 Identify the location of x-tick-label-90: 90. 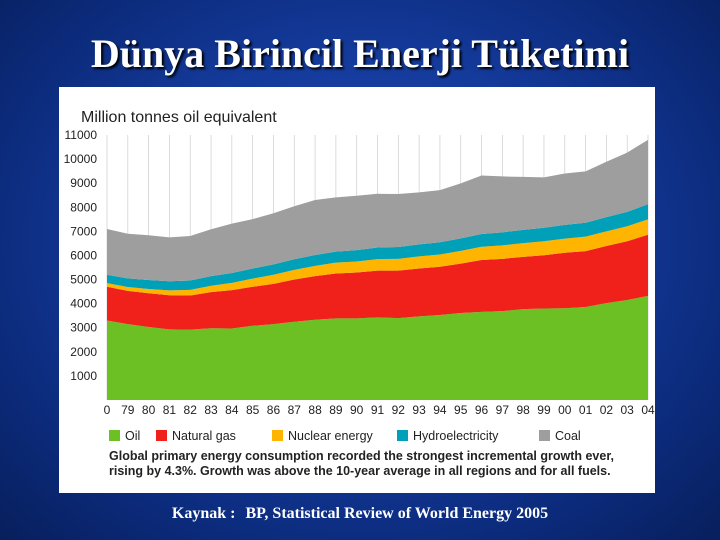
(357, 410).